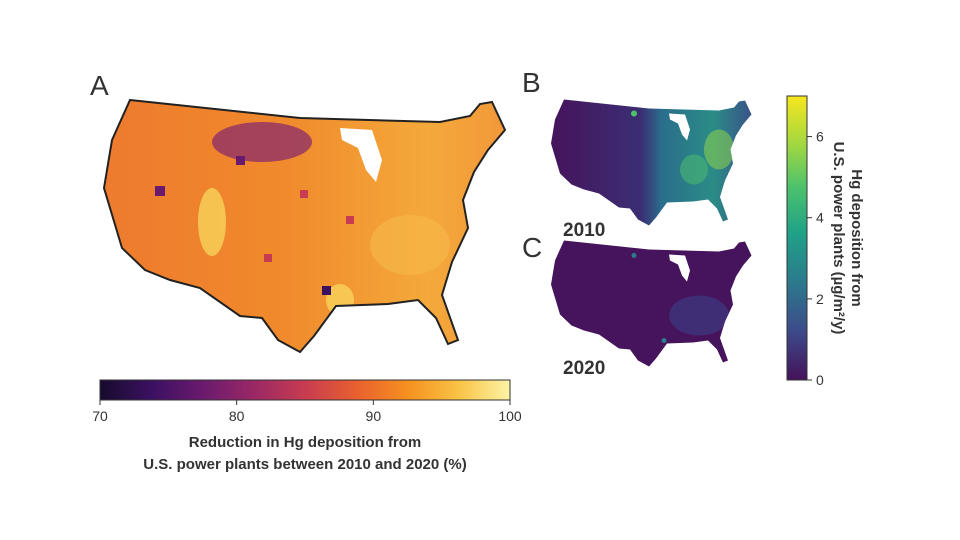  Describe the element at coordinates (262, 142) in the screenshot. I see `map-a-low-region` at that location.